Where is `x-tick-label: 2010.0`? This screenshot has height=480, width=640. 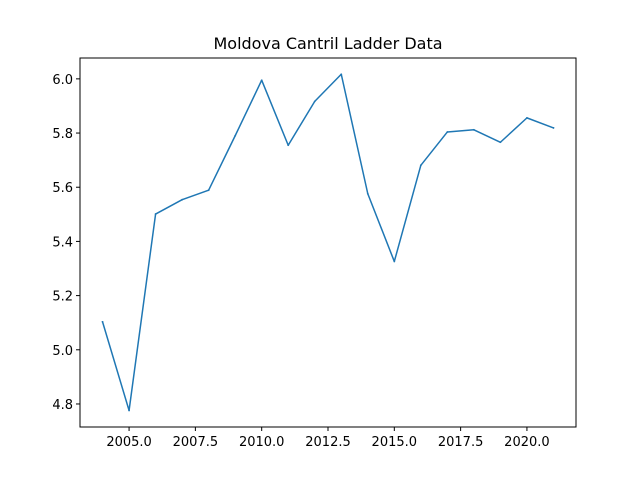
x-tick-label: 2010.0 is located at coordinates (262, 442).